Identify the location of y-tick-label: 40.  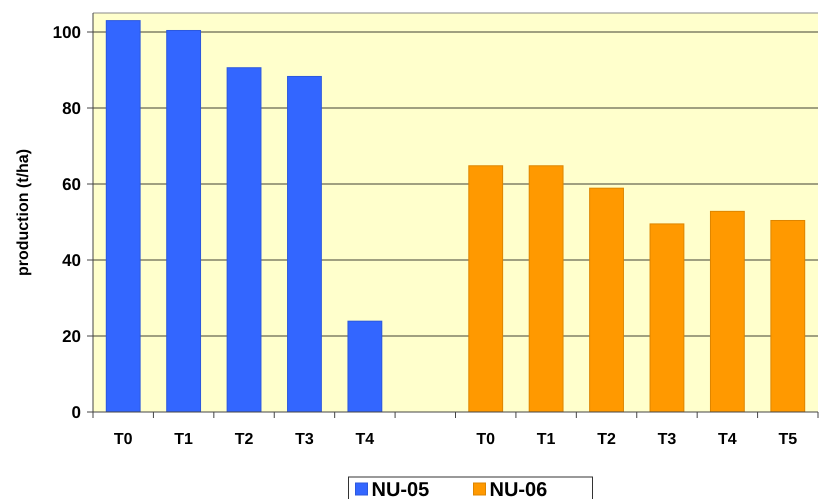
(71, 260).